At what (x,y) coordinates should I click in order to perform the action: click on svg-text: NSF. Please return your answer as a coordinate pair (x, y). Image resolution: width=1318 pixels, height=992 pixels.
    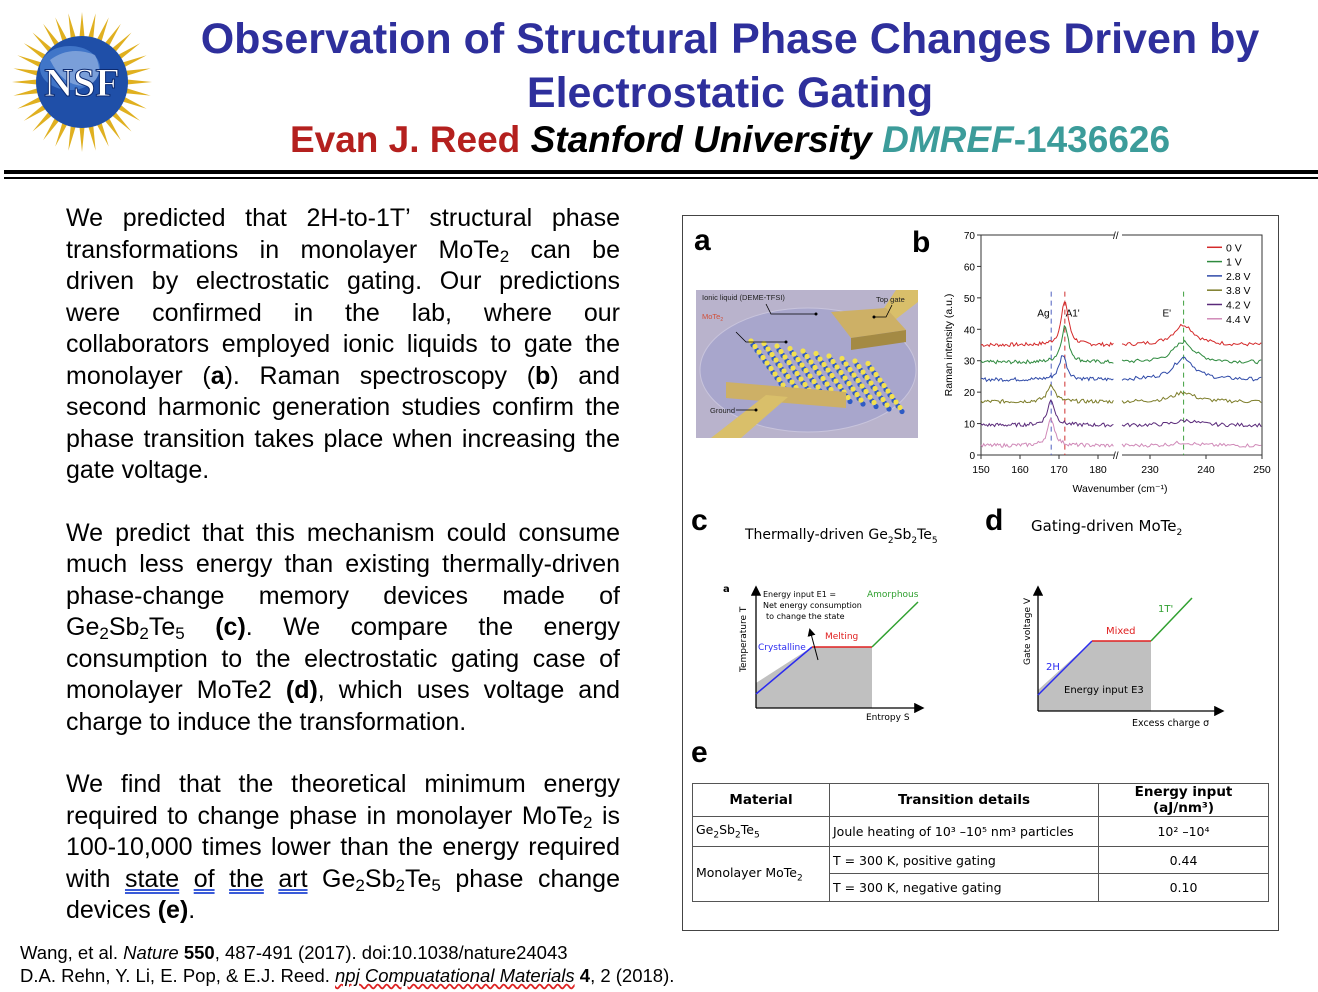
    Looking at the image, I should click on (82, 82).